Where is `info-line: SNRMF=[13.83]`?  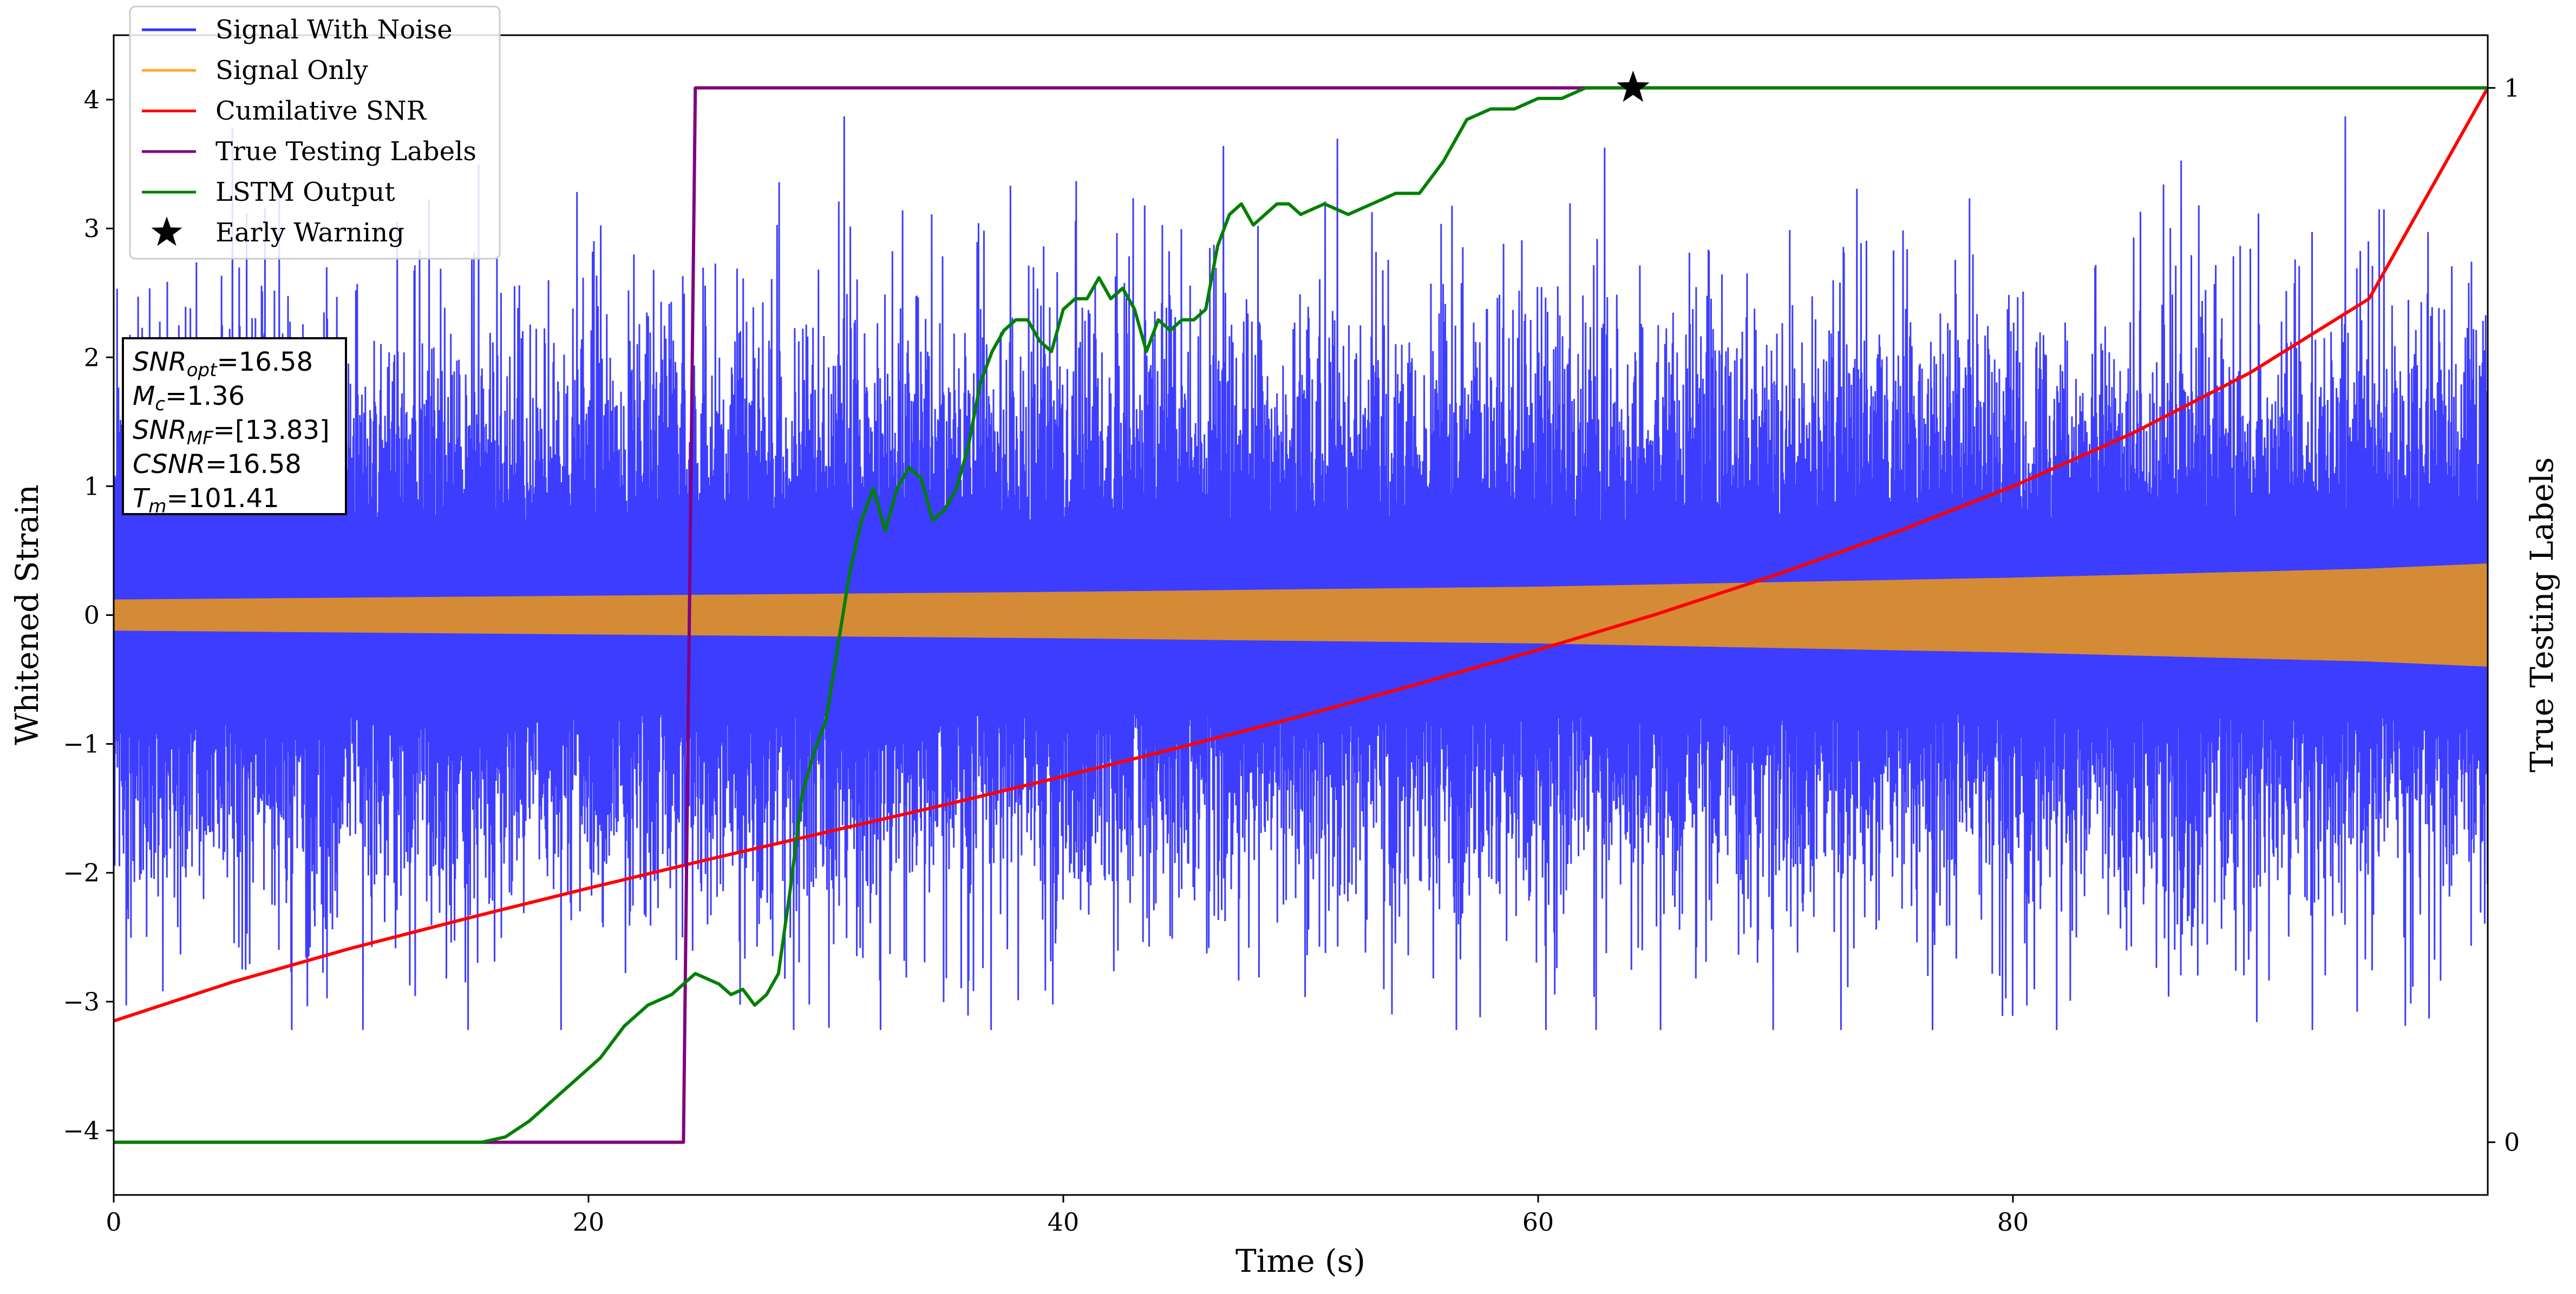 info-line: SNRMF=[13.83] is located at coordinates (231, 432).